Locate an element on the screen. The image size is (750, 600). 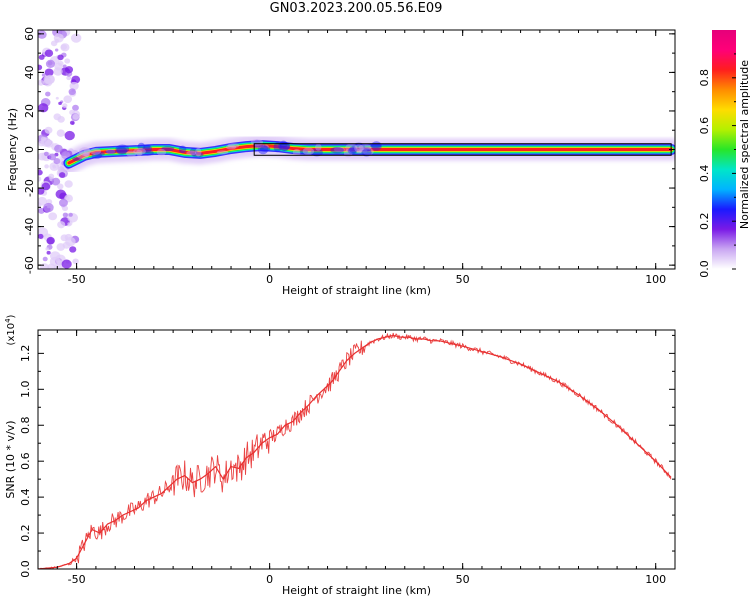
x-tick-label: -50 is located at coordinates (77, 579).